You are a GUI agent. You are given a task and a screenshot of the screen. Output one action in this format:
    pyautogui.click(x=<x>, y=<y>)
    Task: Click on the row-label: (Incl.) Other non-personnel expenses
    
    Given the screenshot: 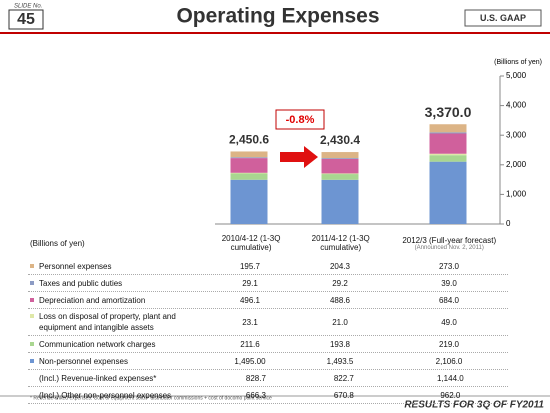 What is the action you would take?
    pyautogui.click(x=105, y=395)
    